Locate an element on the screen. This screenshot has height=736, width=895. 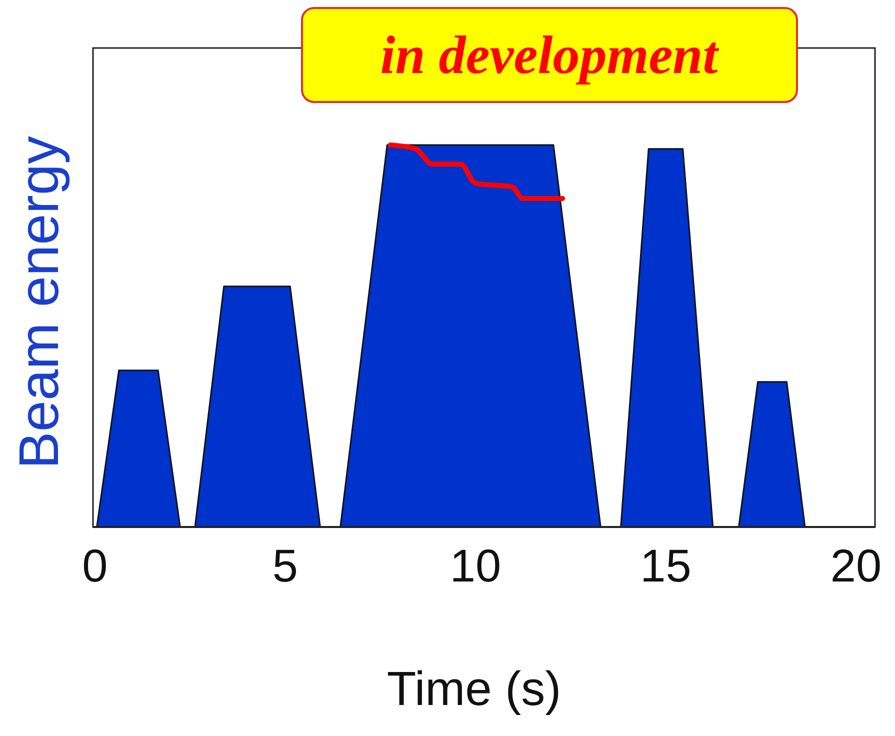
x-tick-label: 10 is located at coordinates (476, 566).